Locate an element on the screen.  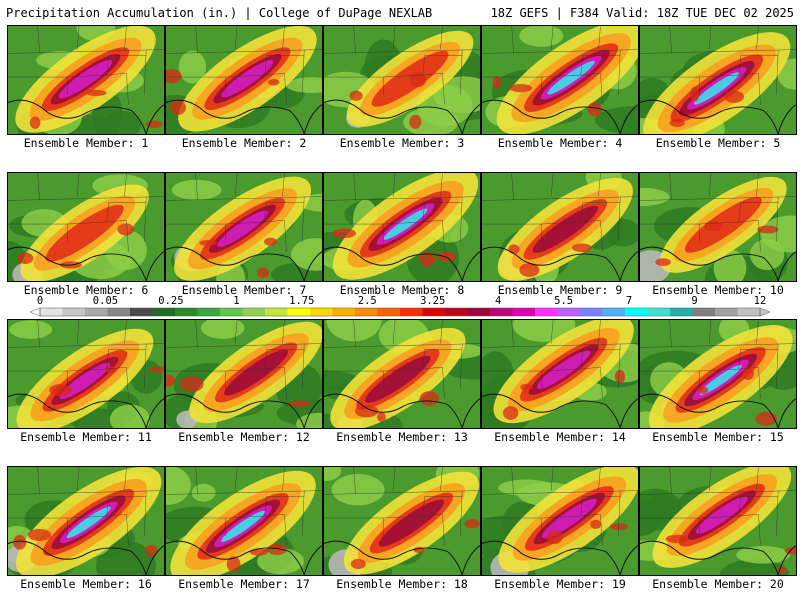
ensemble-member-label: Ensemble Member: 19 is located at coordinates (560, 584).